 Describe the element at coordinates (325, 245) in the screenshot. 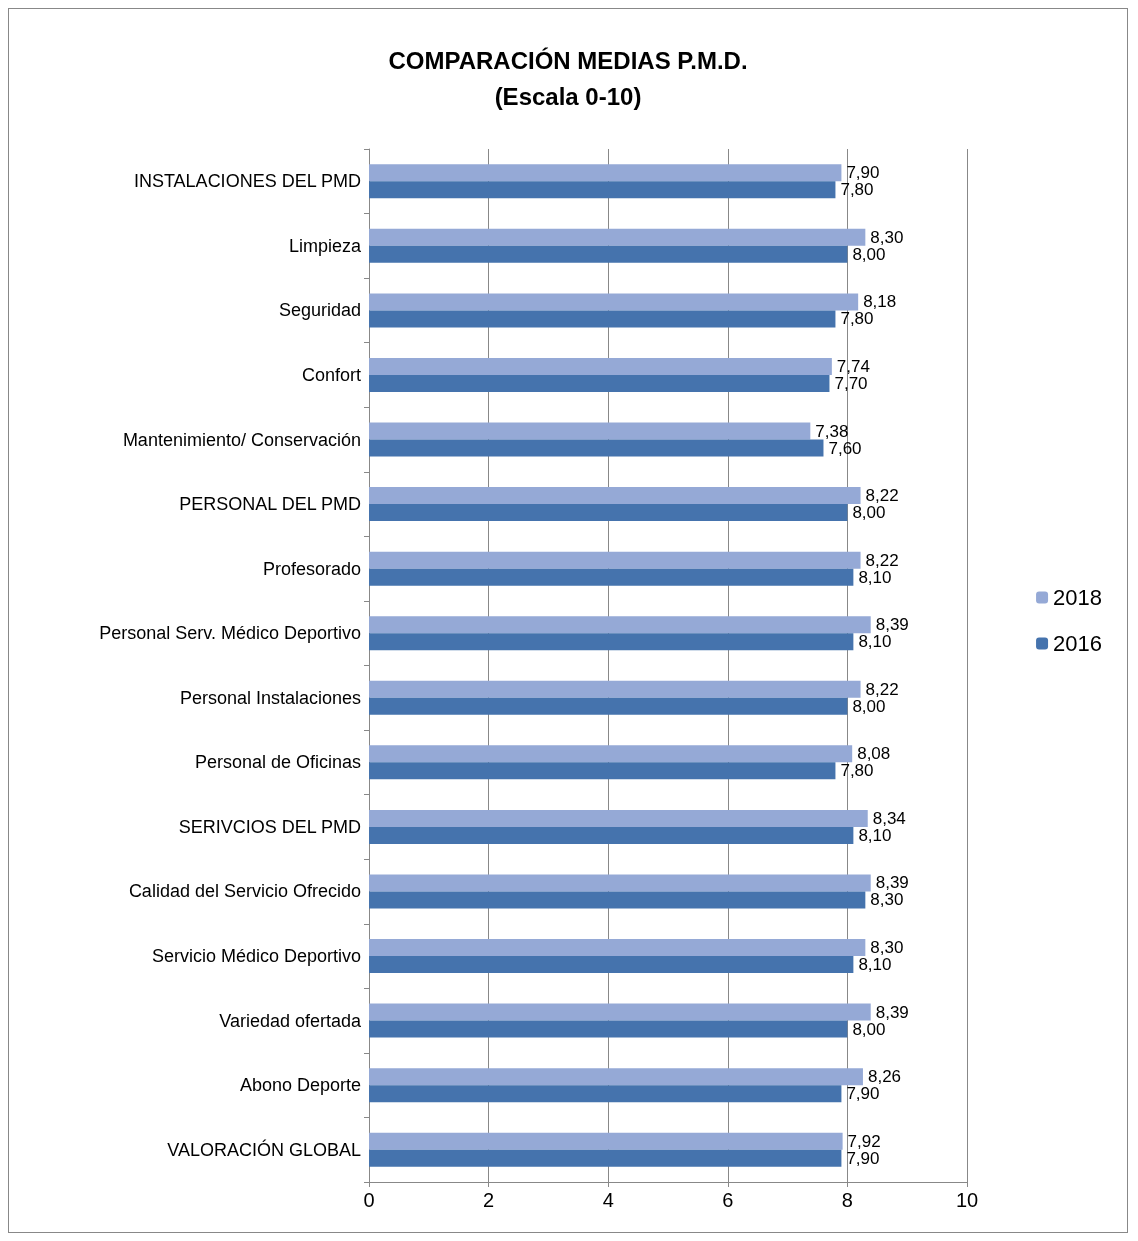

I see `y-tick-label: Limpieza` at that location.